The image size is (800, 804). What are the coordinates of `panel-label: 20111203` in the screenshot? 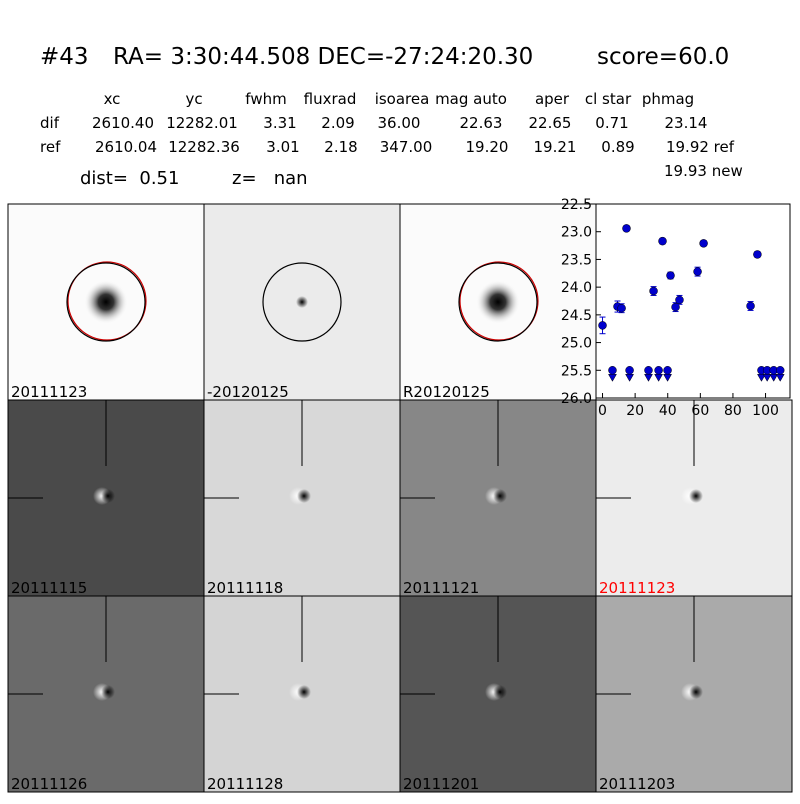 It's located at (637, 784).